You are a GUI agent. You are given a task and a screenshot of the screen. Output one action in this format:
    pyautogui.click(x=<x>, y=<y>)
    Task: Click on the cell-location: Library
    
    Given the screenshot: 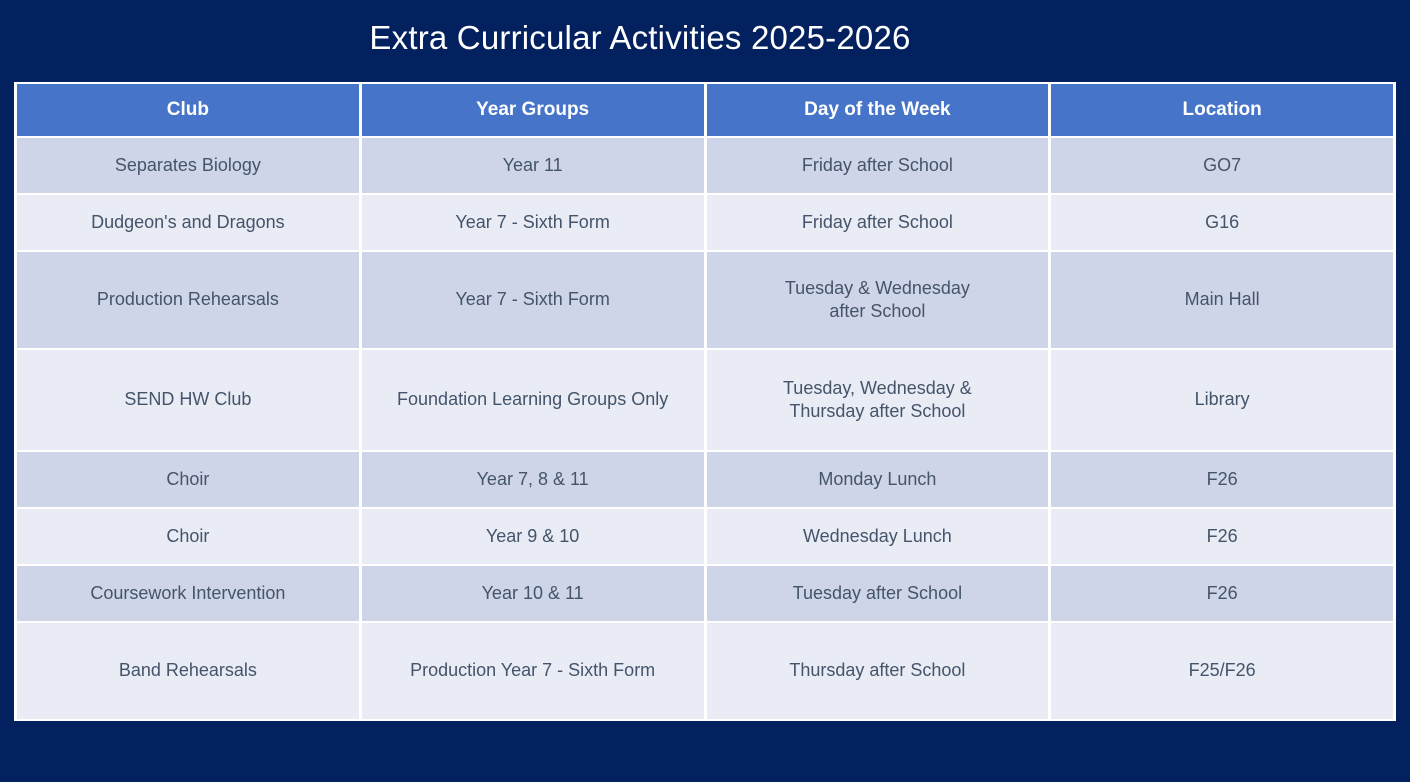 What is the action you would take?
    pyautogui.click(x=1222, y=400)
    